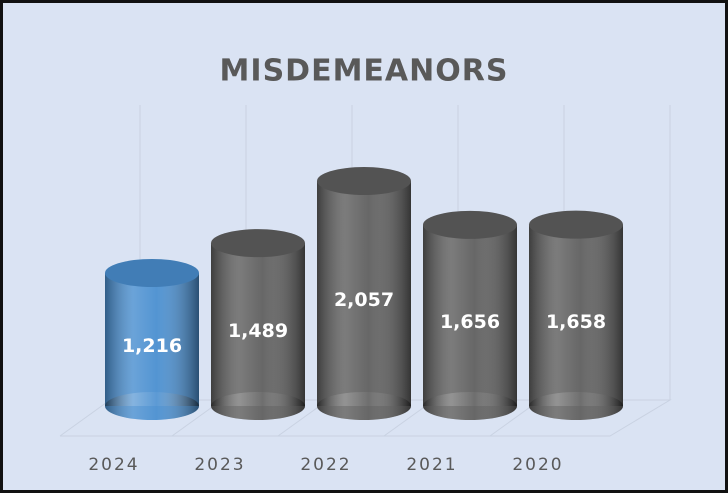 The height and width of the screenshot is (493, 728). What do you see at coordinates (325, 465) in the screenshot?
I see `x-tick-label: 2022` at bounding box center [325, 465].